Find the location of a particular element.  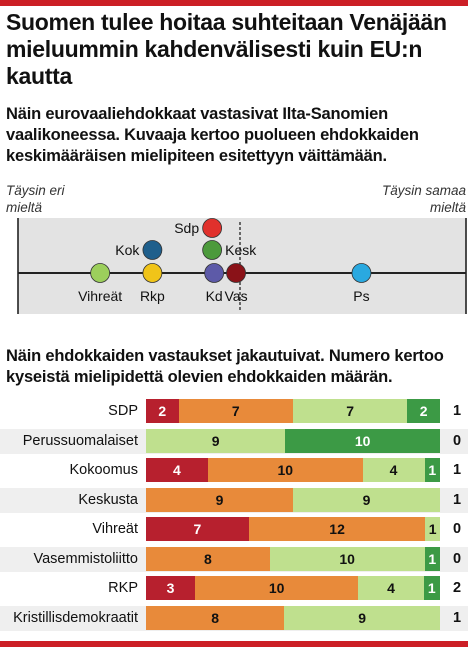

party-label-vihreät: Vihreät is located at coordinates (100, 296).